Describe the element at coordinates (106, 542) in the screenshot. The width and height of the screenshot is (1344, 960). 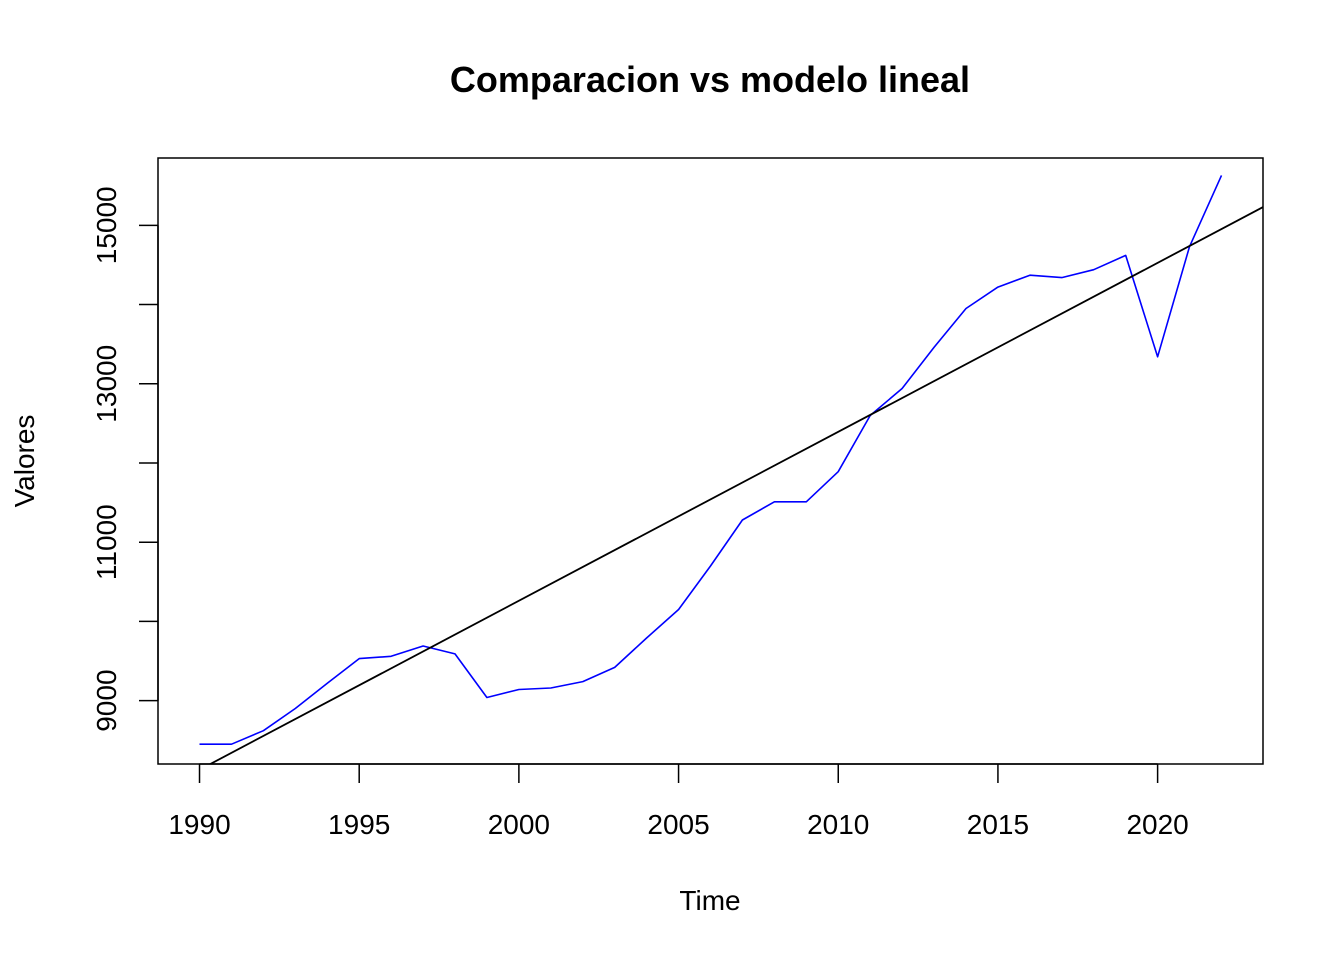
I see `y-tick-label: 11000` at that location.